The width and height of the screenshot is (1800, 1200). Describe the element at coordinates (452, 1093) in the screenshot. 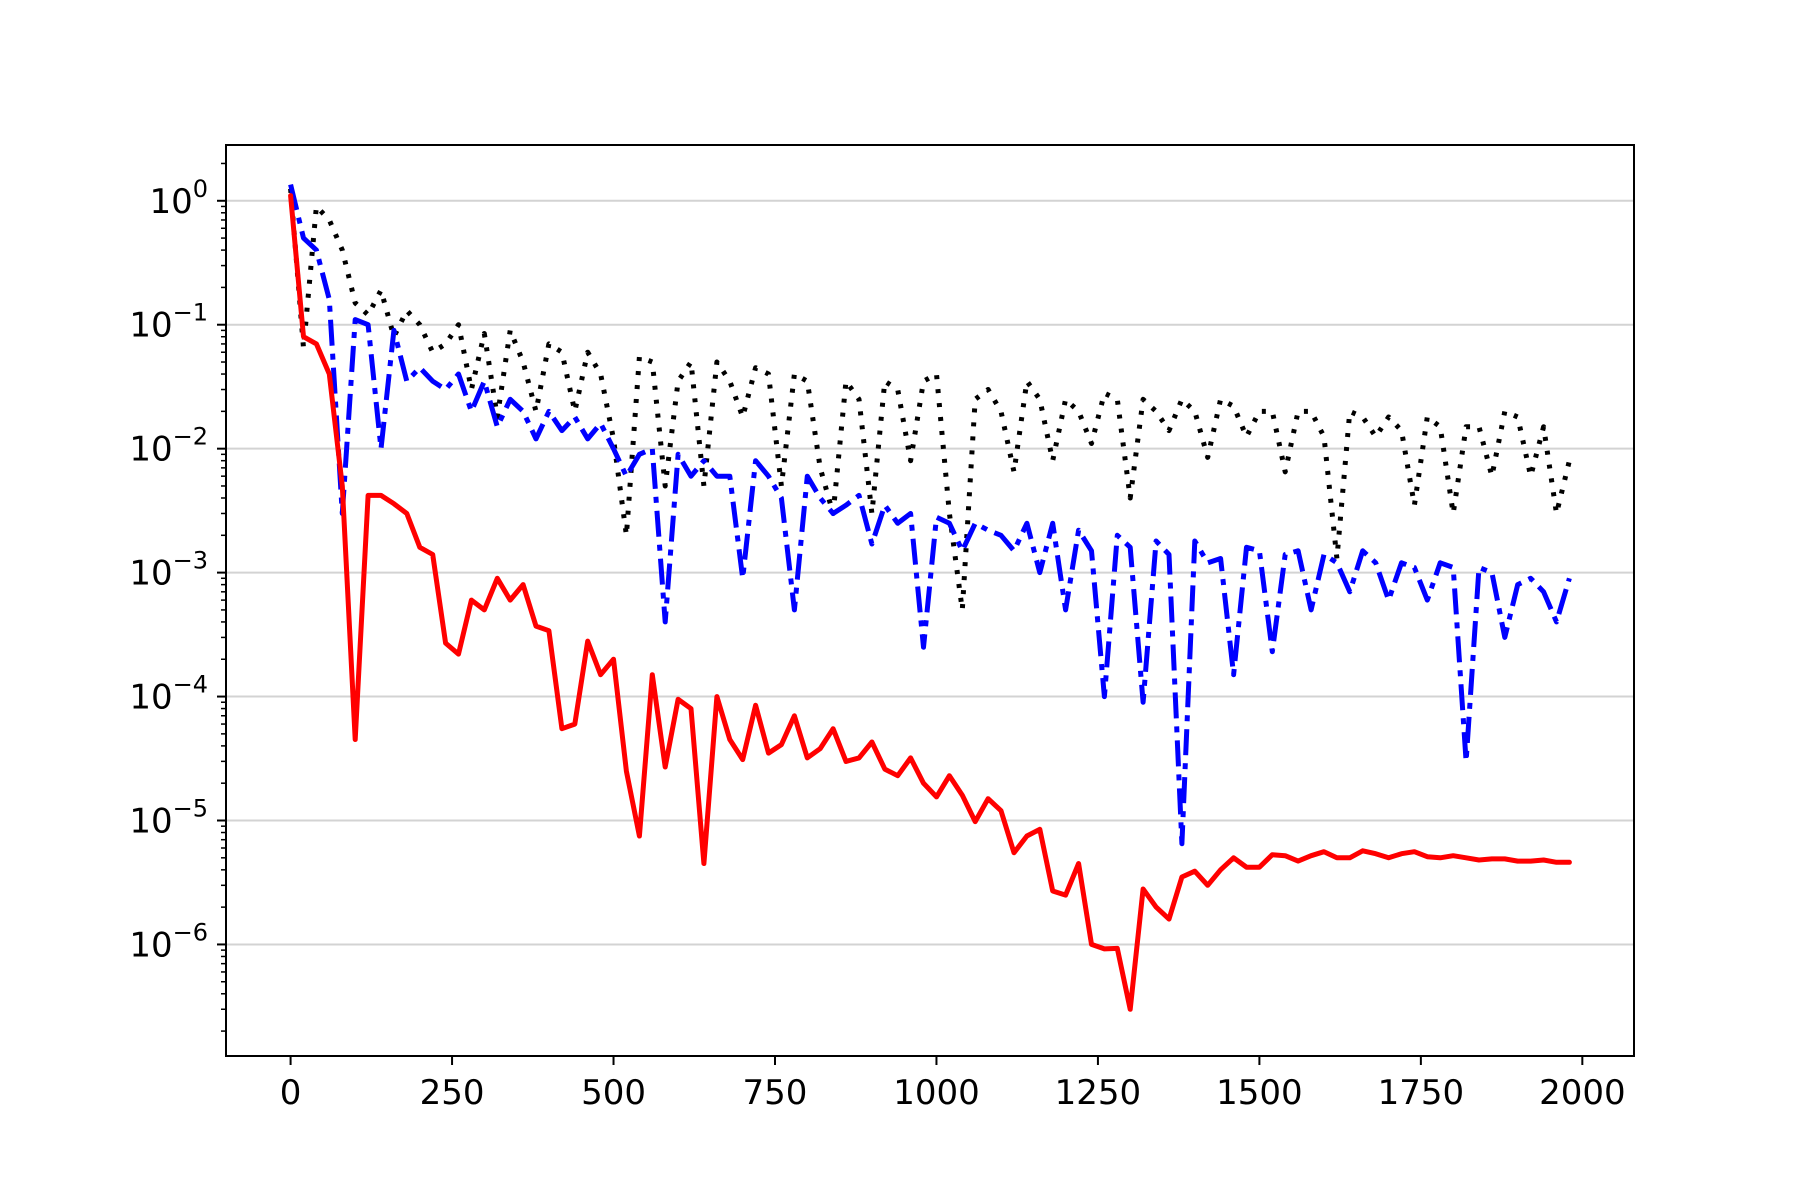

I see `x-tick-label: 250` at that location.